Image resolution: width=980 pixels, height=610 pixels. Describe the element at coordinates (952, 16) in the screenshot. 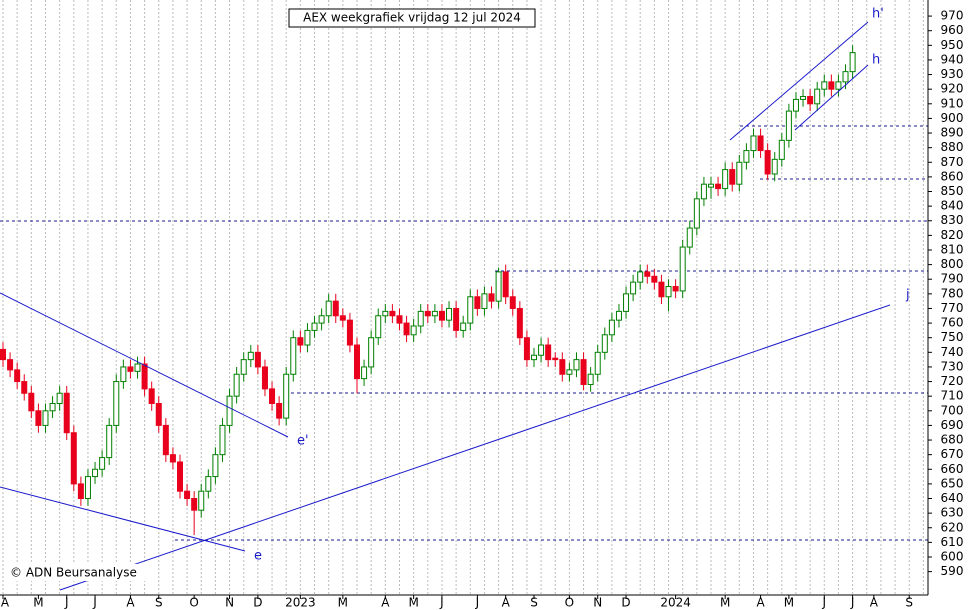

I see `y-tick-label: 970` at that location.